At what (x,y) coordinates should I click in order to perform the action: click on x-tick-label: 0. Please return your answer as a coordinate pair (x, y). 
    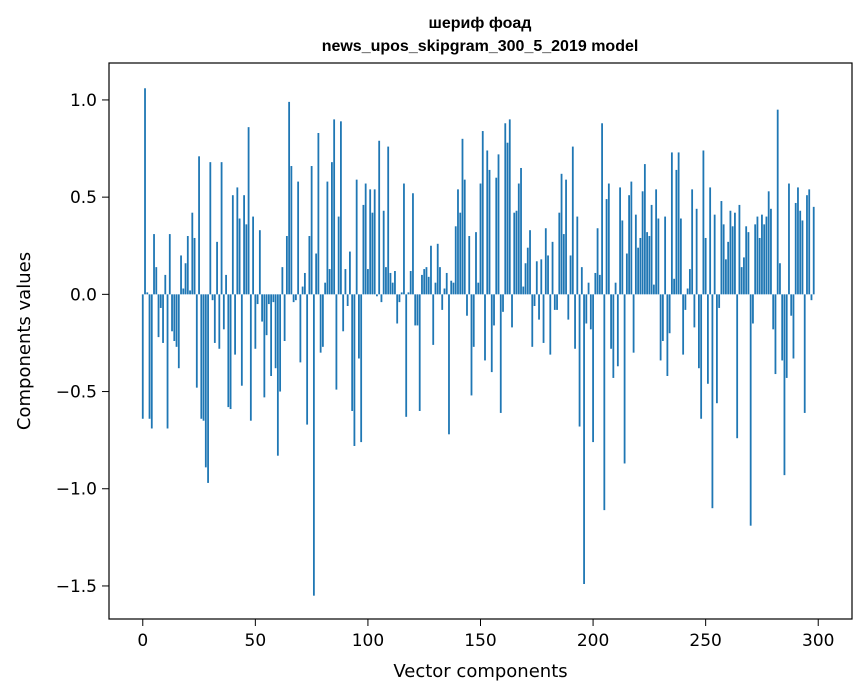
    Looking at the image, I should click on (142, 641).